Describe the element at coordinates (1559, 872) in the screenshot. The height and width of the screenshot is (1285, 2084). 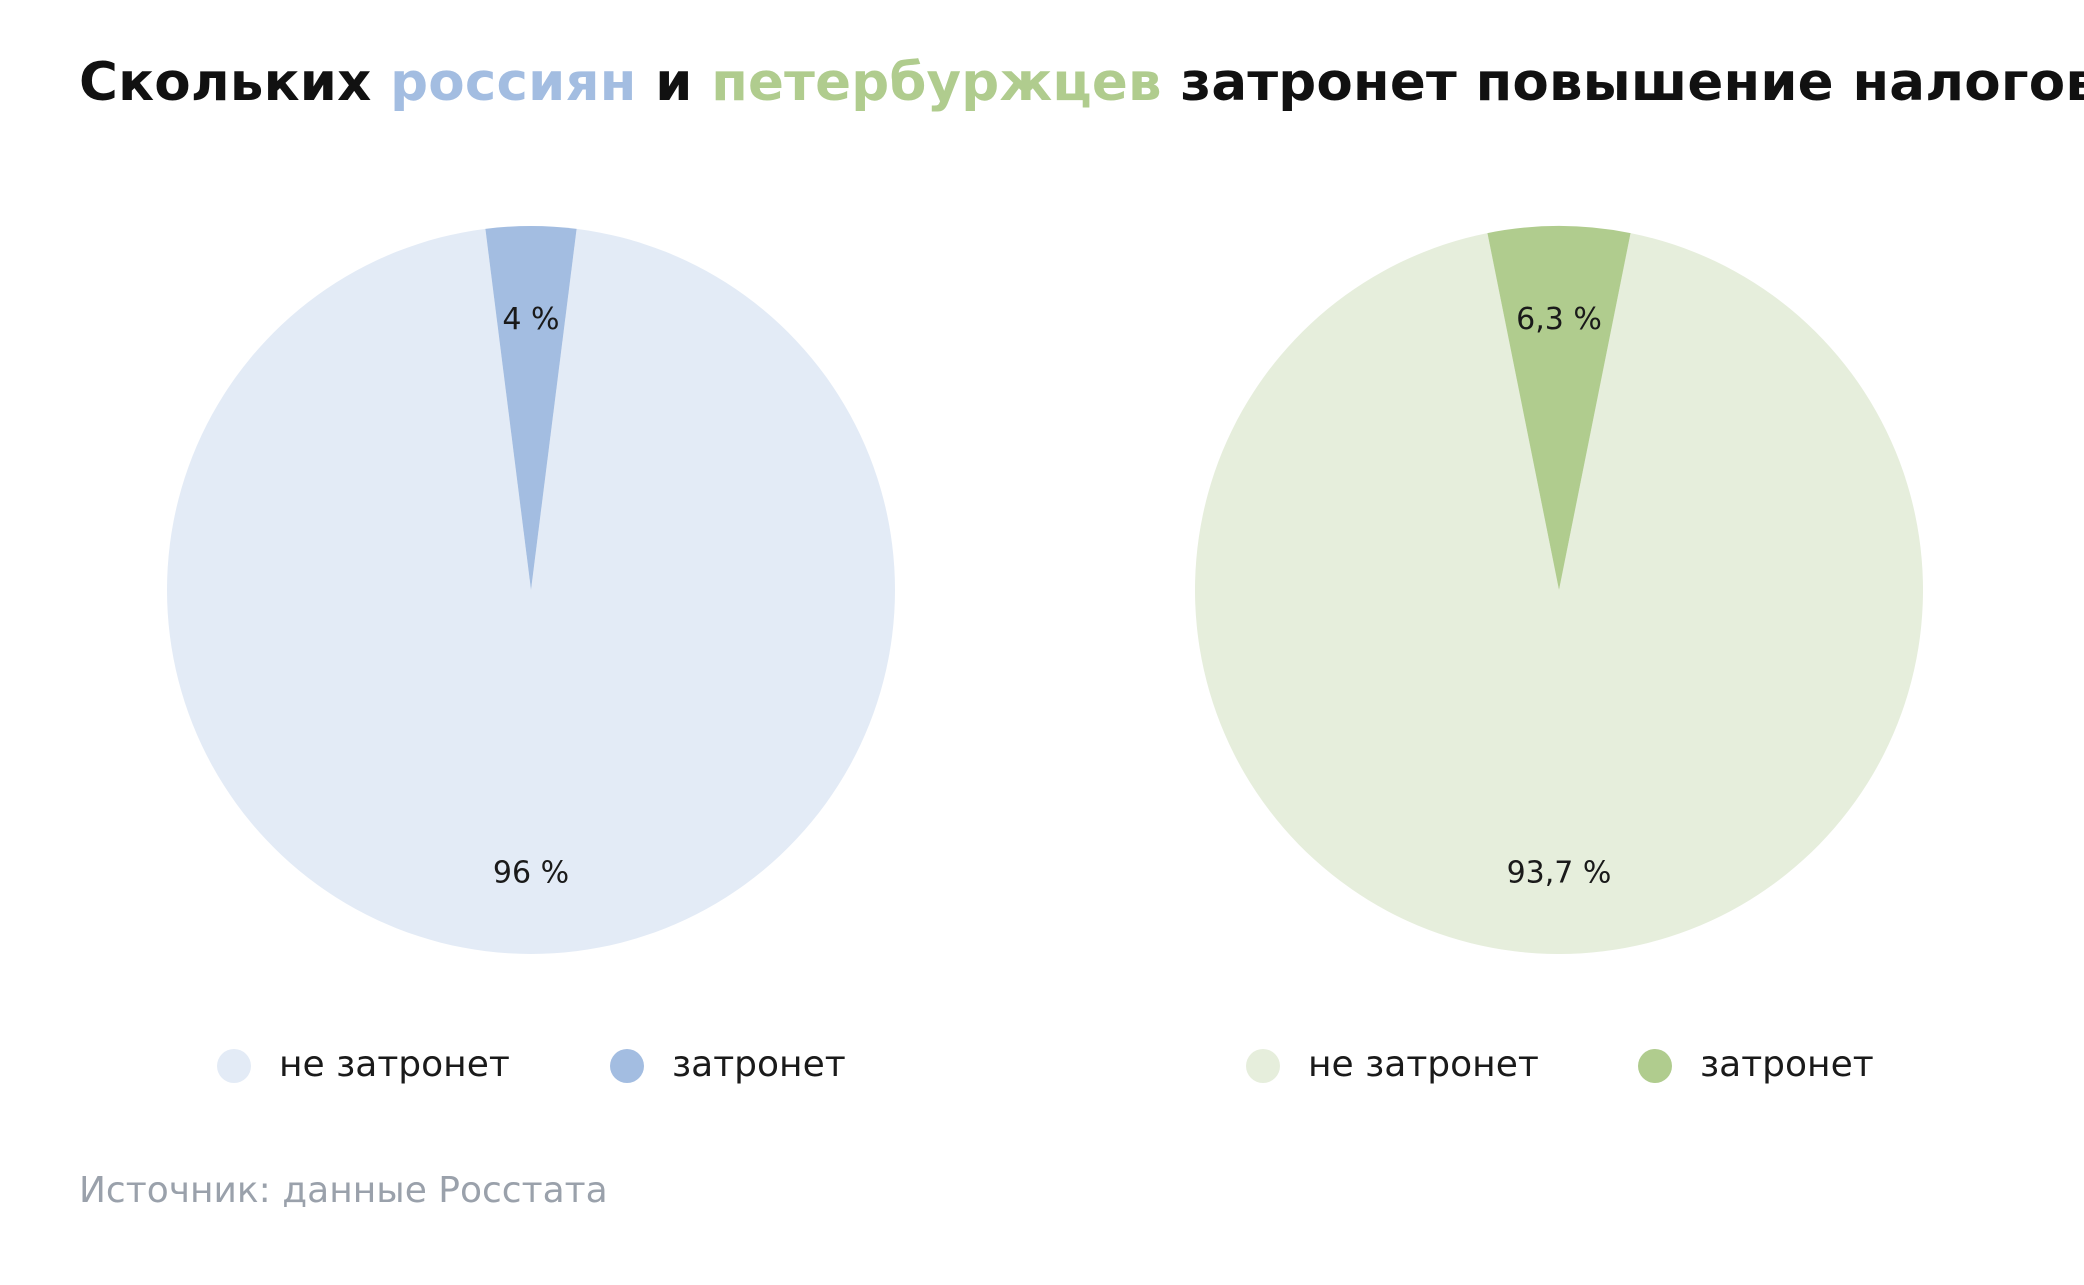
I see `slice-value-label: 93,7 %` at that location.